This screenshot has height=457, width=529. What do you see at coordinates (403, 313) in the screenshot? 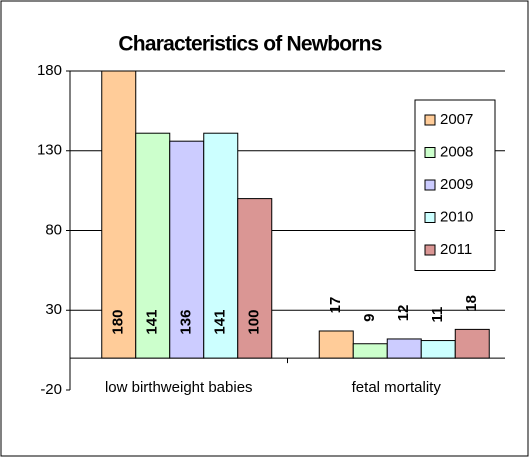
I see `value-label: 12` at bounding box center [403, 313].